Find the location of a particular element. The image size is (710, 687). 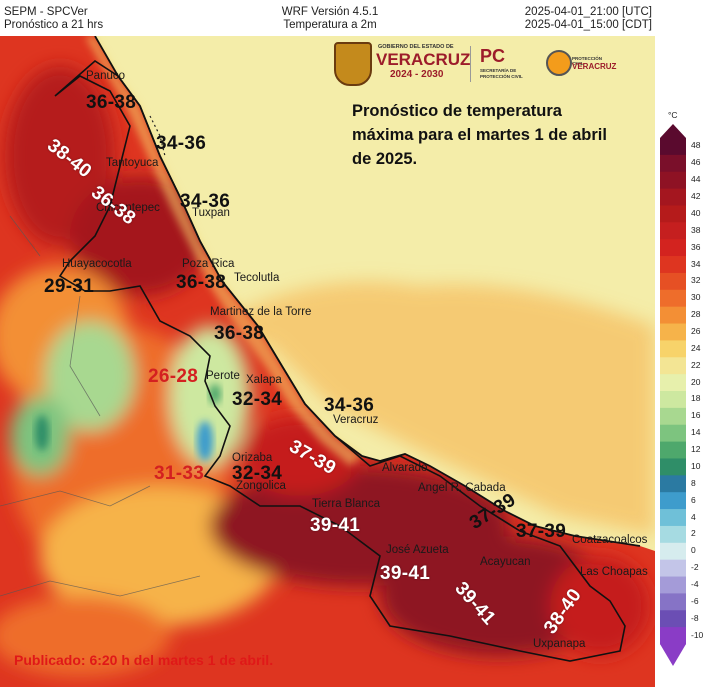

valid-time-cdt: 2025-04-01_15:00 [CDT] is located at coordinates (588, 25).